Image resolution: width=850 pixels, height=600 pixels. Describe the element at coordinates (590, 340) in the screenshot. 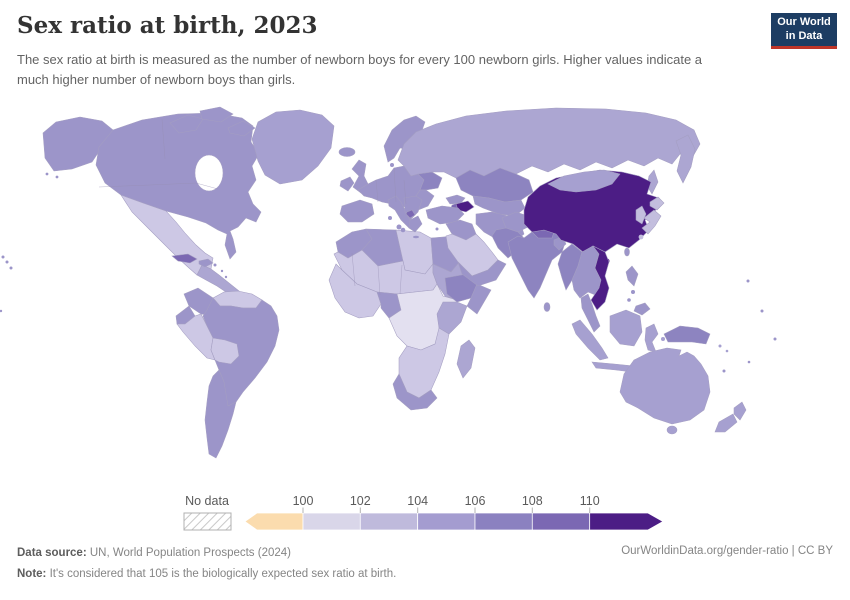

I see `country-indonesia-sumatra` at that location.